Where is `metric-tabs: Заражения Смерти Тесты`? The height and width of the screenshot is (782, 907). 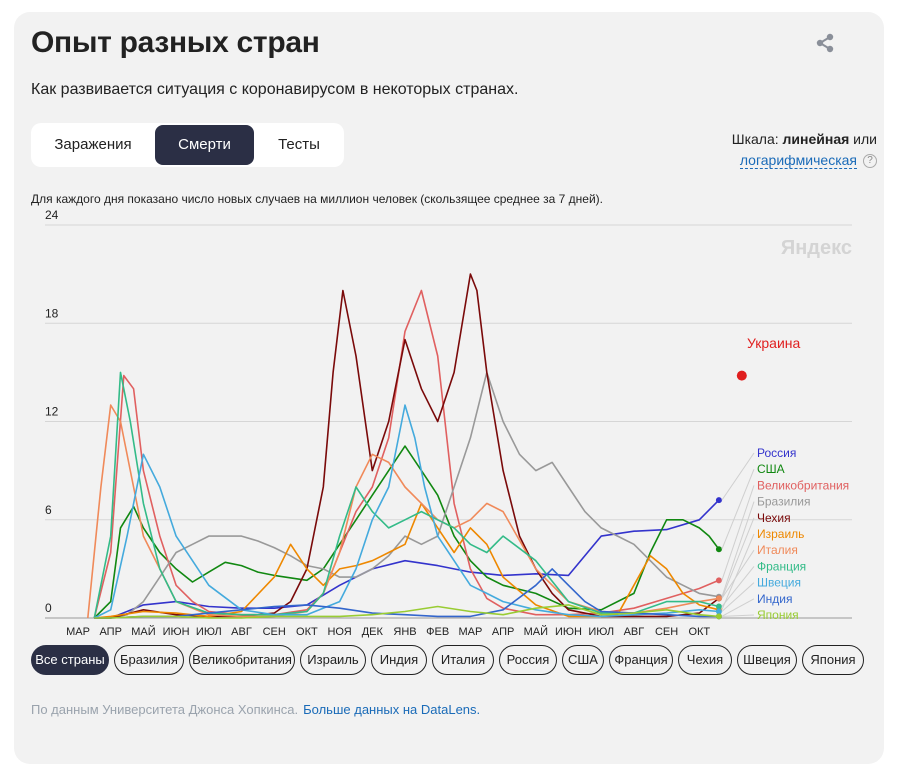 metric-tabs: Заражения Смерти Тесты is located at coordinates (187, 145).